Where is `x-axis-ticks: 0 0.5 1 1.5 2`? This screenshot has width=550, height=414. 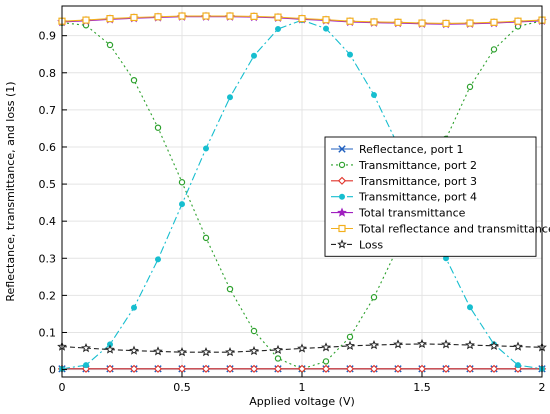 x-axis-ticks: 0 0.5 1 1.5 2 is located at coordinates (302, 383).